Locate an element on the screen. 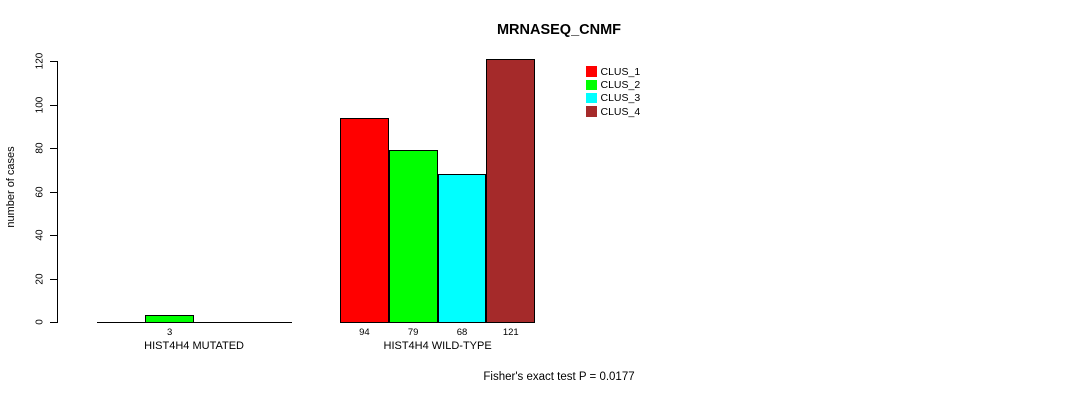 Image resolution: width=1090 pixels, height=400 pixels. group-baseline is located at coordinates (194, 322).